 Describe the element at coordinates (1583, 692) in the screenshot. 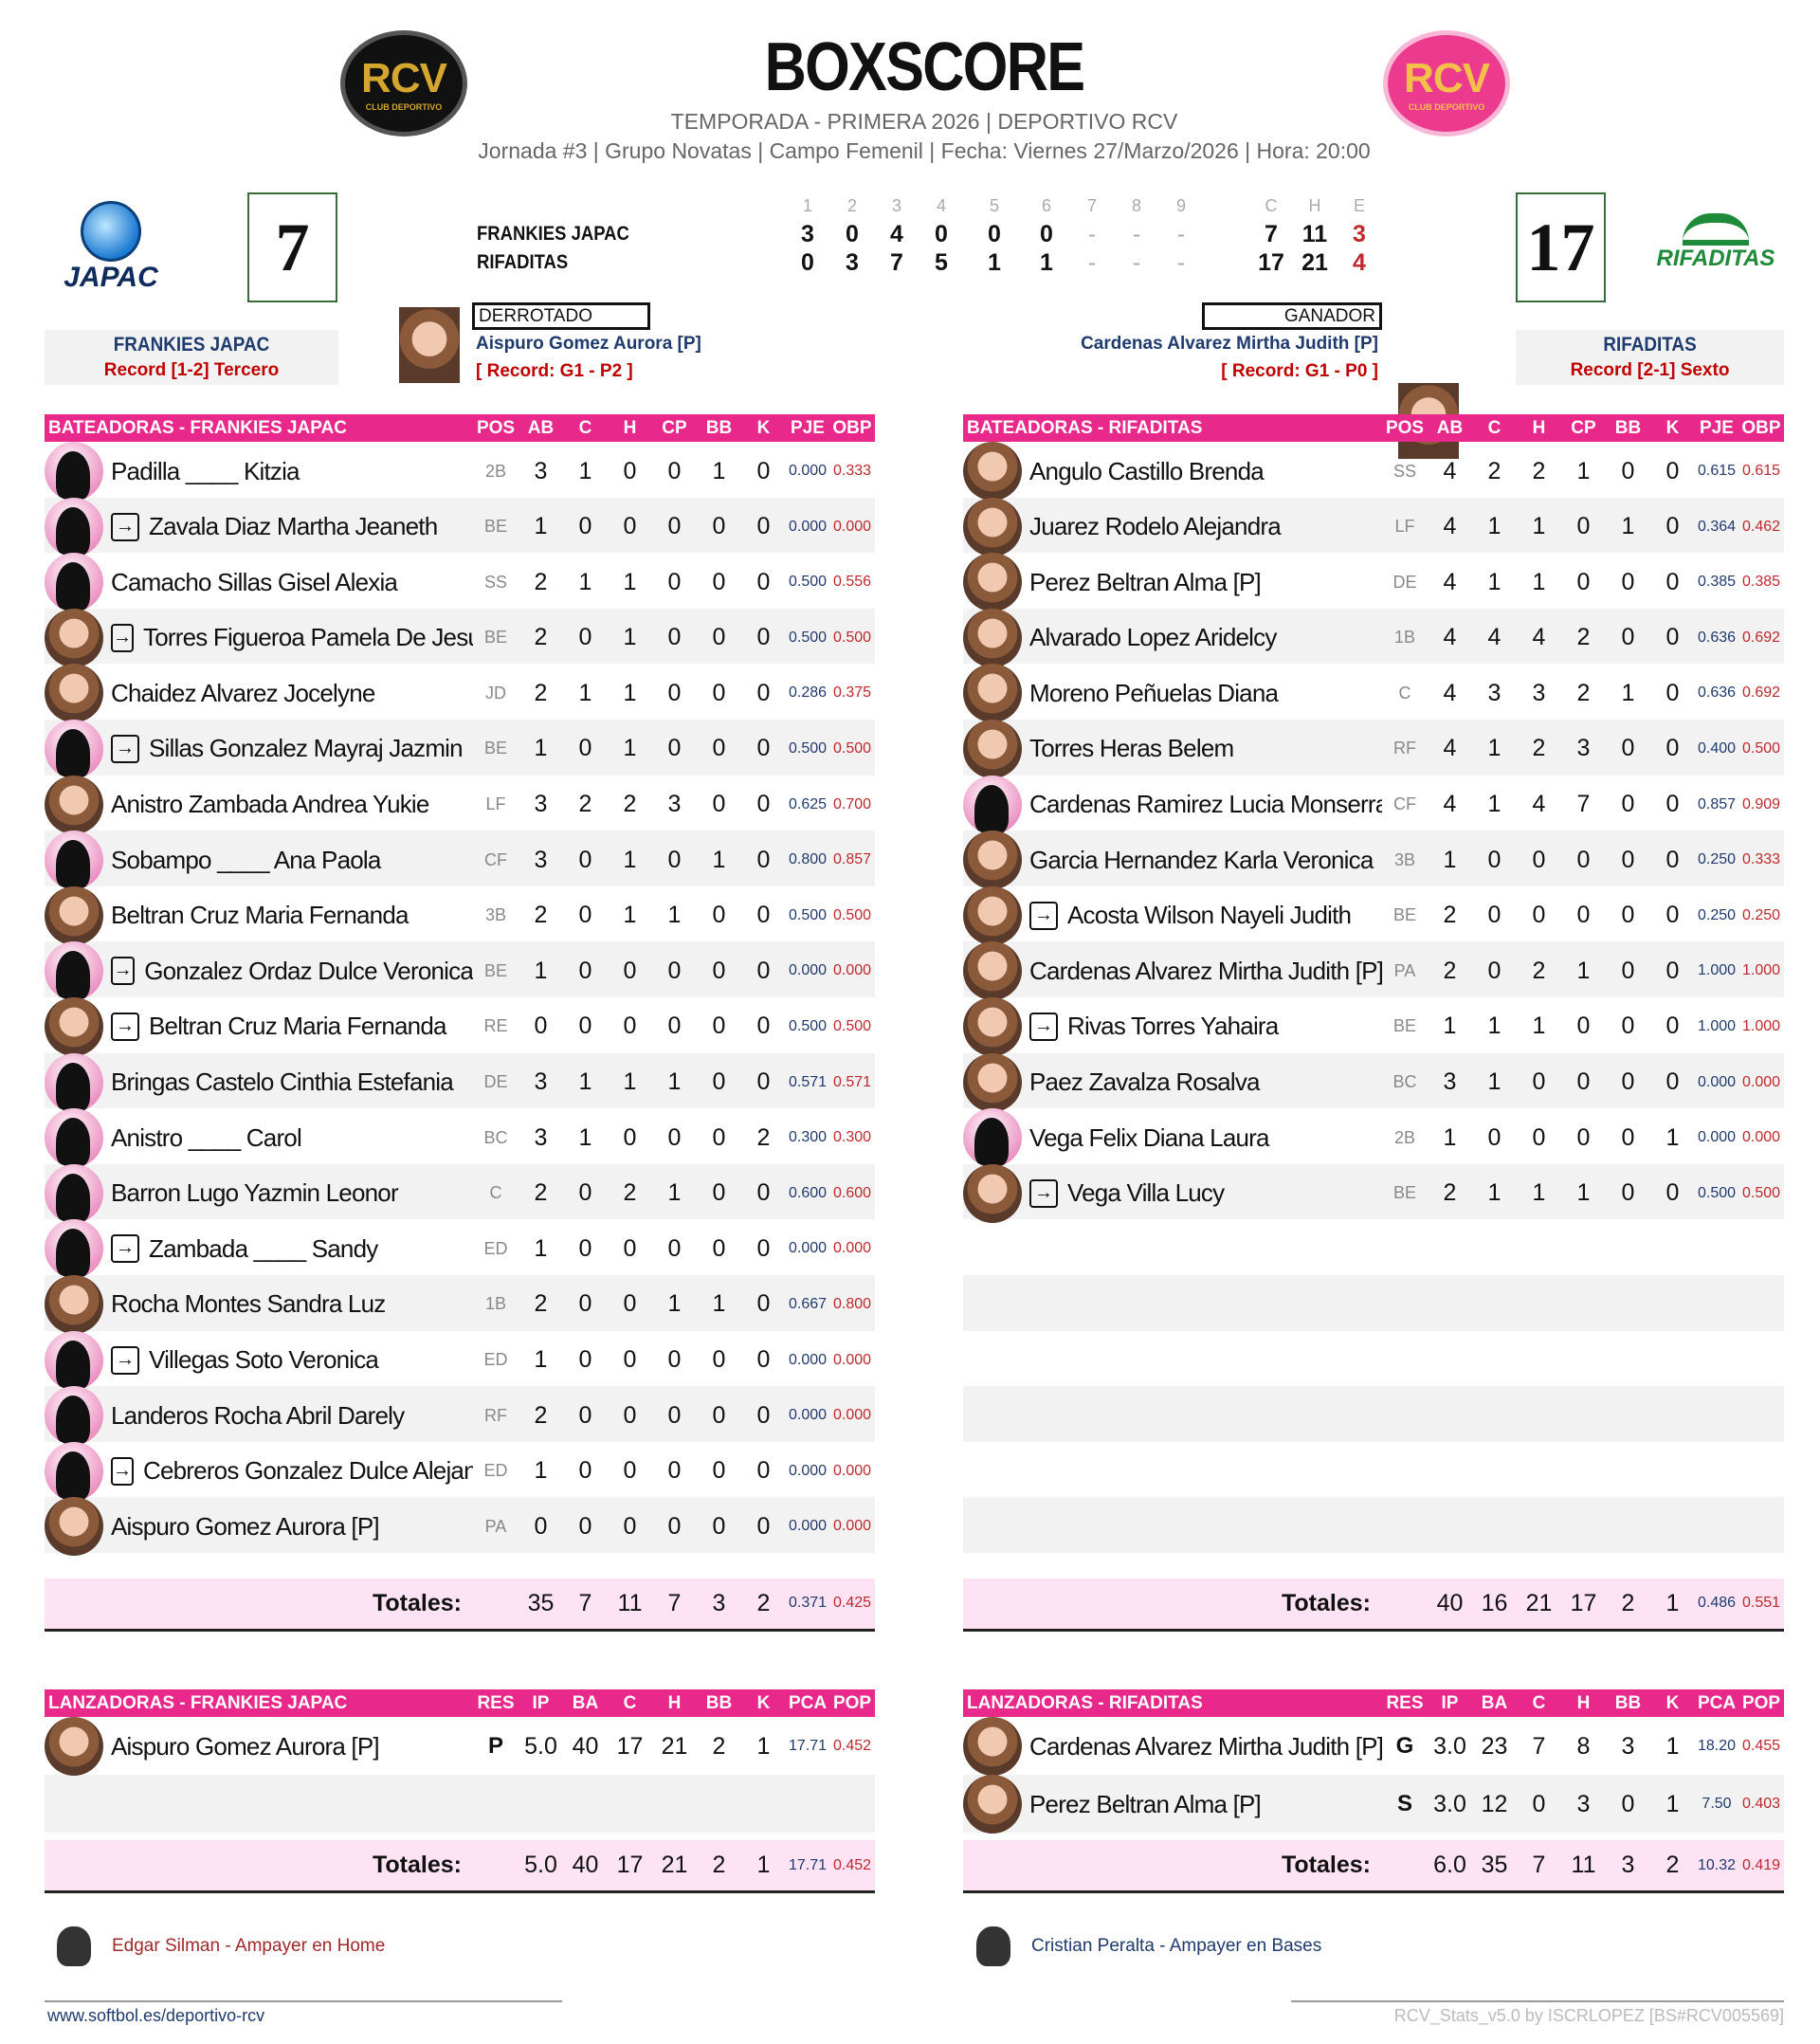

I see `stat-cp: 2` at that location.